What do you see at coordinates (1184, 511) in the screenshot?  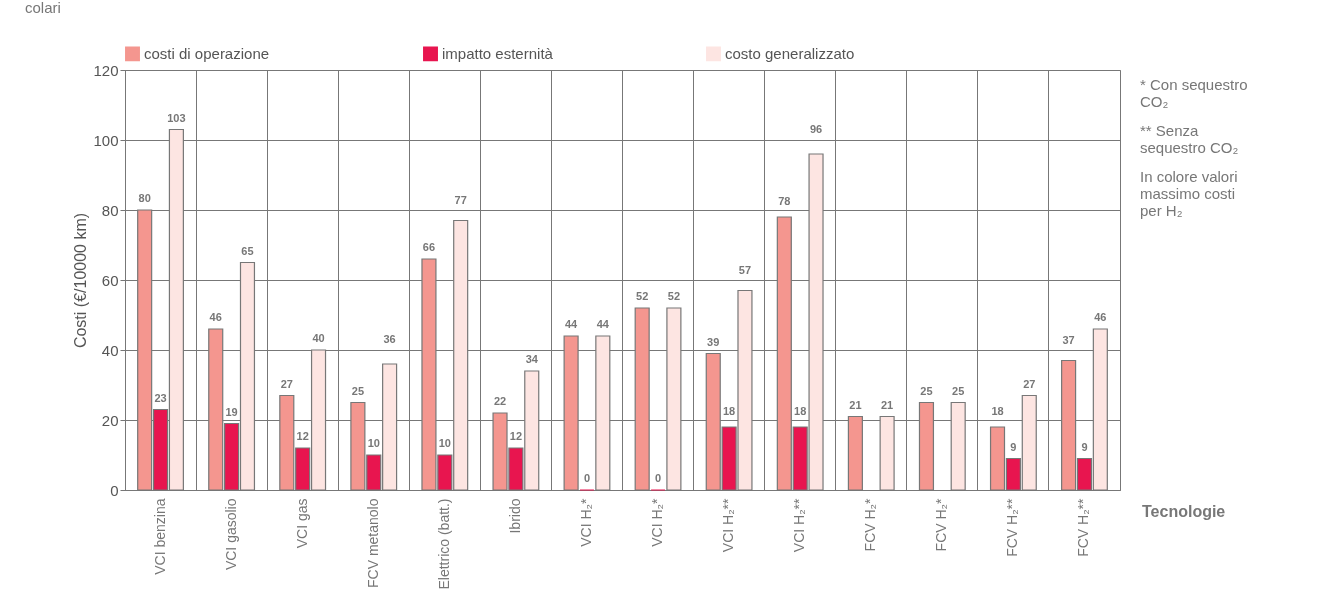 I see `x-axis-title: Tecnologie` at bounding box center [1184, 511].